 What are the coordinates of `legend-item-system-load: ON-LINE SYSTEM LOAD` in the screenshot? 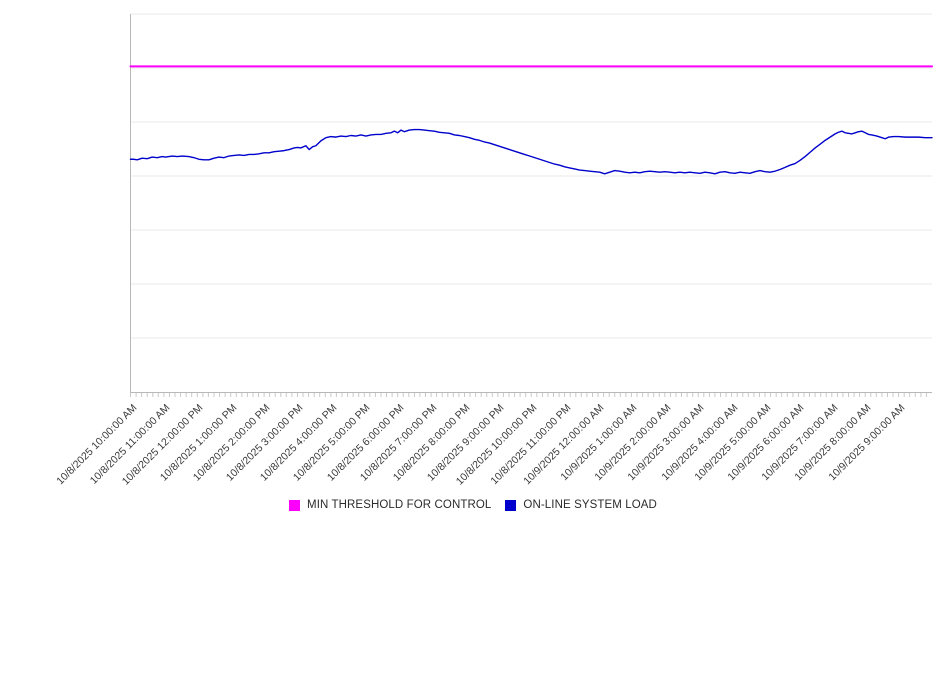 It's located at (581, 505).